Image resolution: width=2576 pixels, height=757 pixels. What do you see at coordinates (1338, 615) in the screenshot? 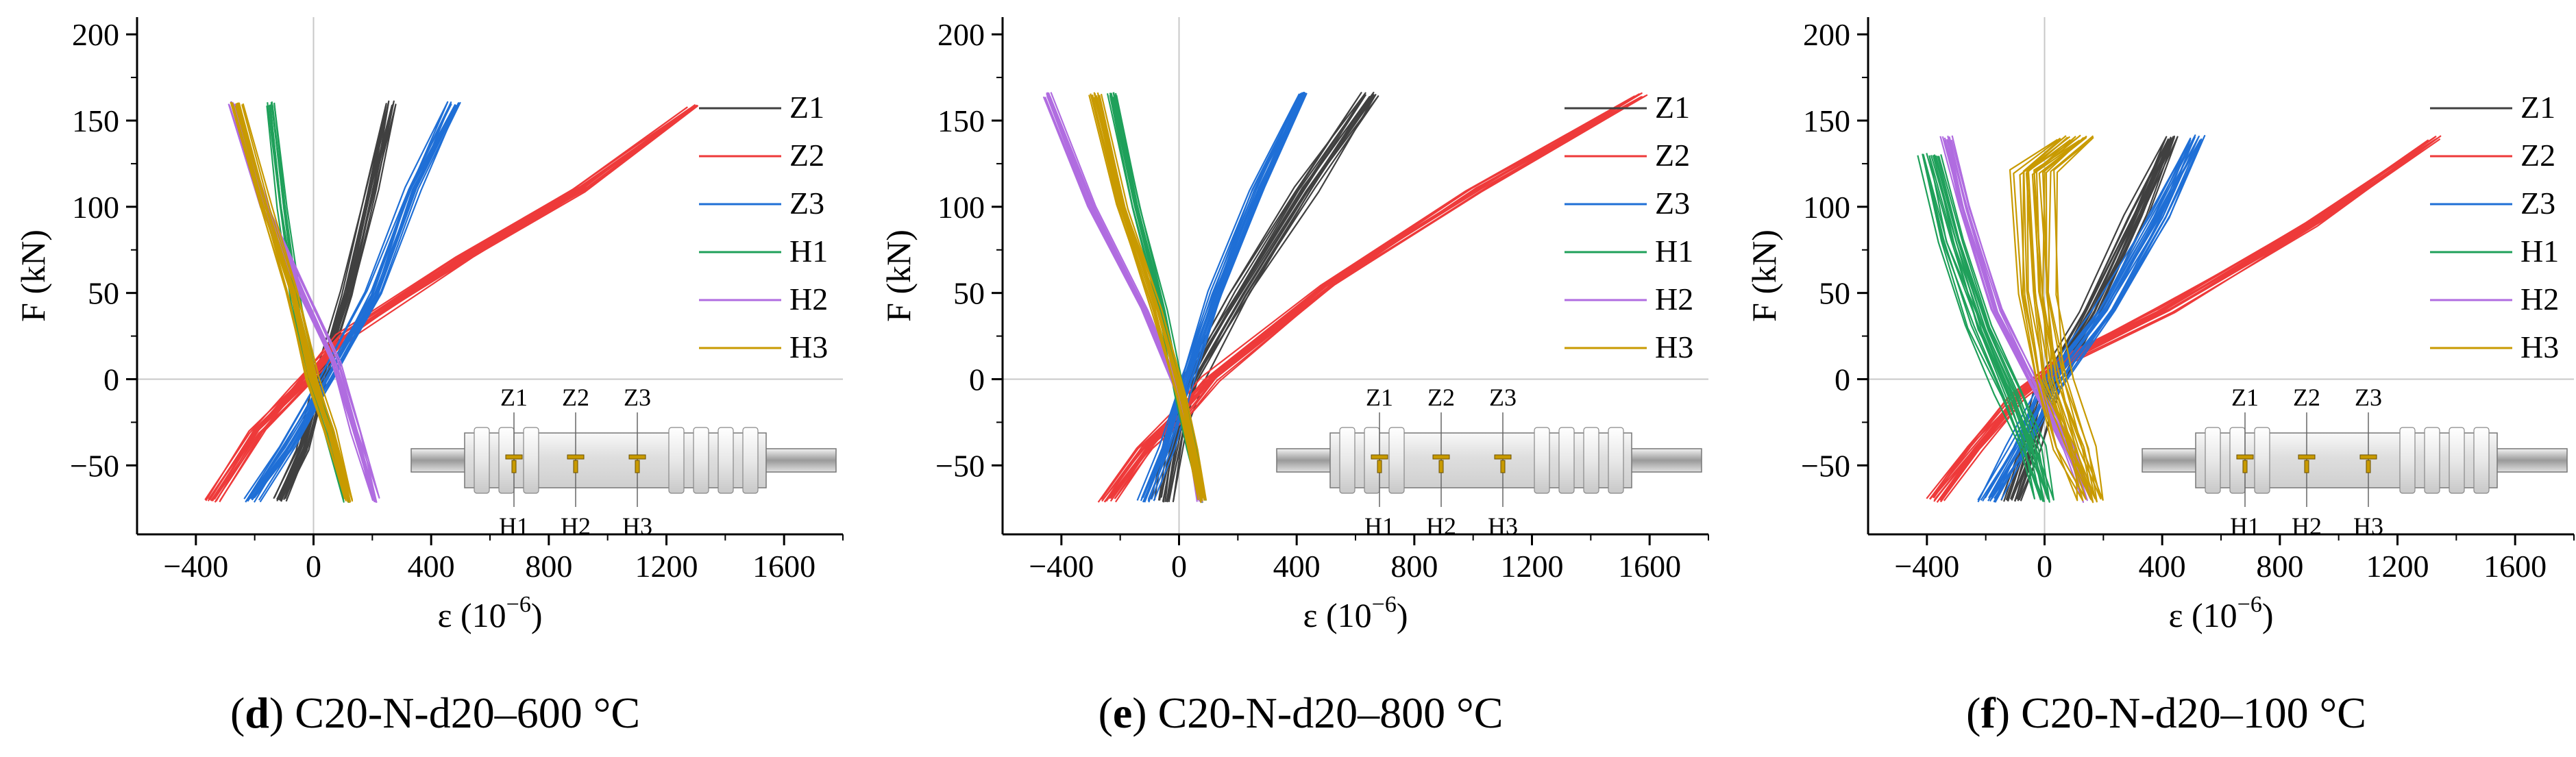
I see `x-axis-title-main: ε (10` at bounding box center [1338, 615].